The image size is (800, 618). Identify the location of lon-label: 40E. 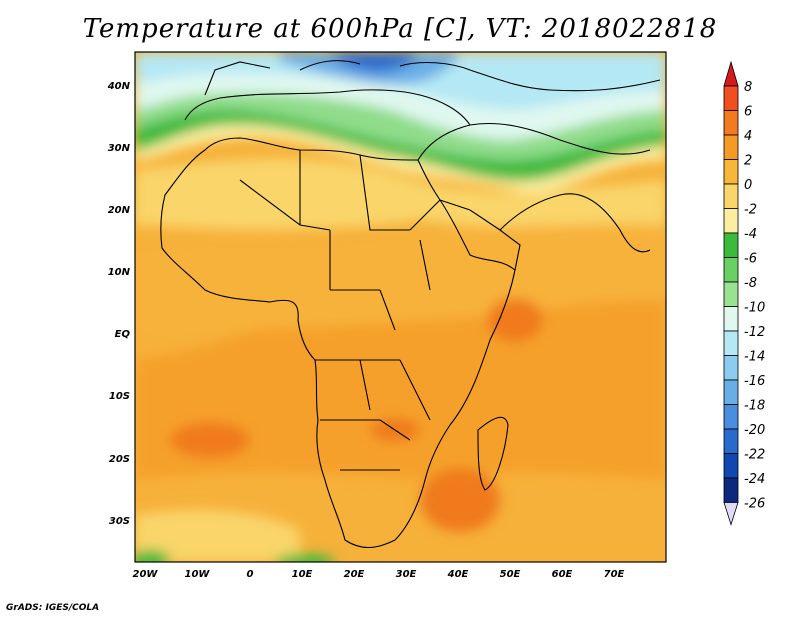
(458, 574).